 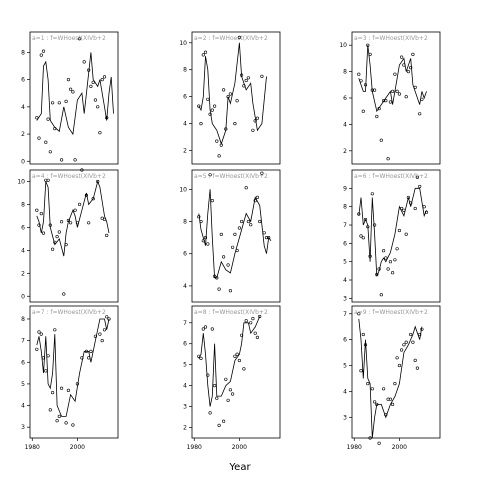 What do you see at coordinates (23, 134) in the screenshot?
I see `y-tick-label: 2` at bounding box center [23, 134].